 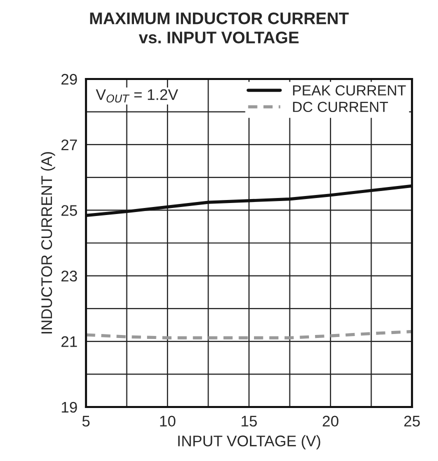 What do you see at coordinates (249, 442) in the screenshot?
I see `x-axis-title: INPUT VOLTAGE (V)` at bounding box center [249, 442].